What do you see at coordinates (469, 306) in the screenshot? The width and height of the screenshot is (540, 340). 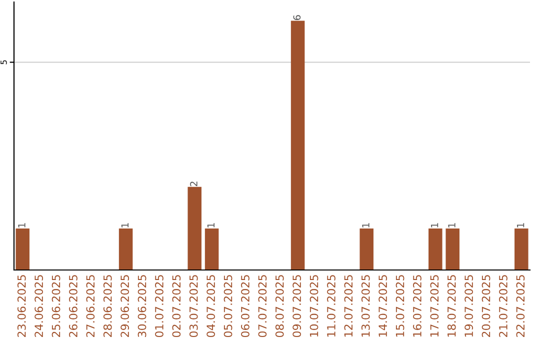 I see `x-tick-label: 19.07.2025` at bounding box center [469, 306].